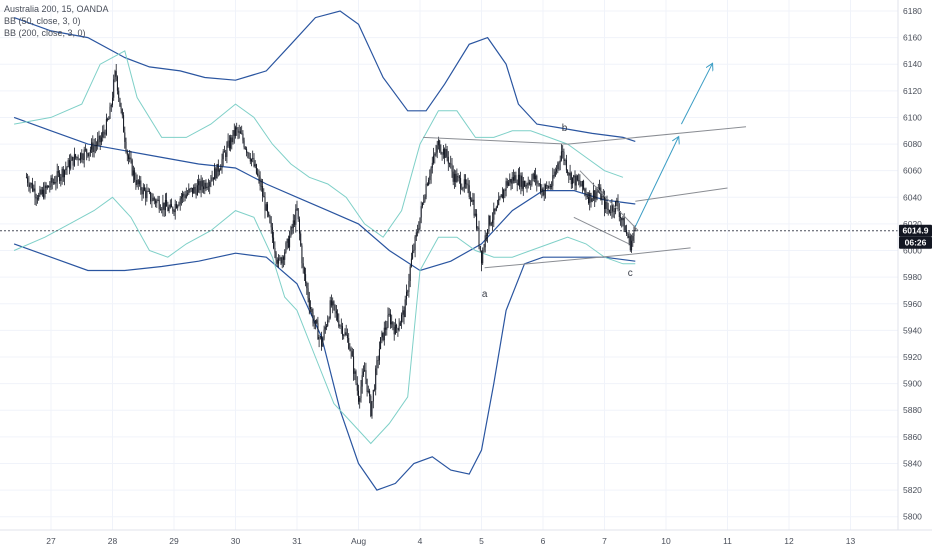 Image resolution: width=932 pixels, height=550 pixels. What do you see at coordinates (912, 463) in the screenshot?
I see `price-tick-label: 5840` at bounding box center [912, 463].